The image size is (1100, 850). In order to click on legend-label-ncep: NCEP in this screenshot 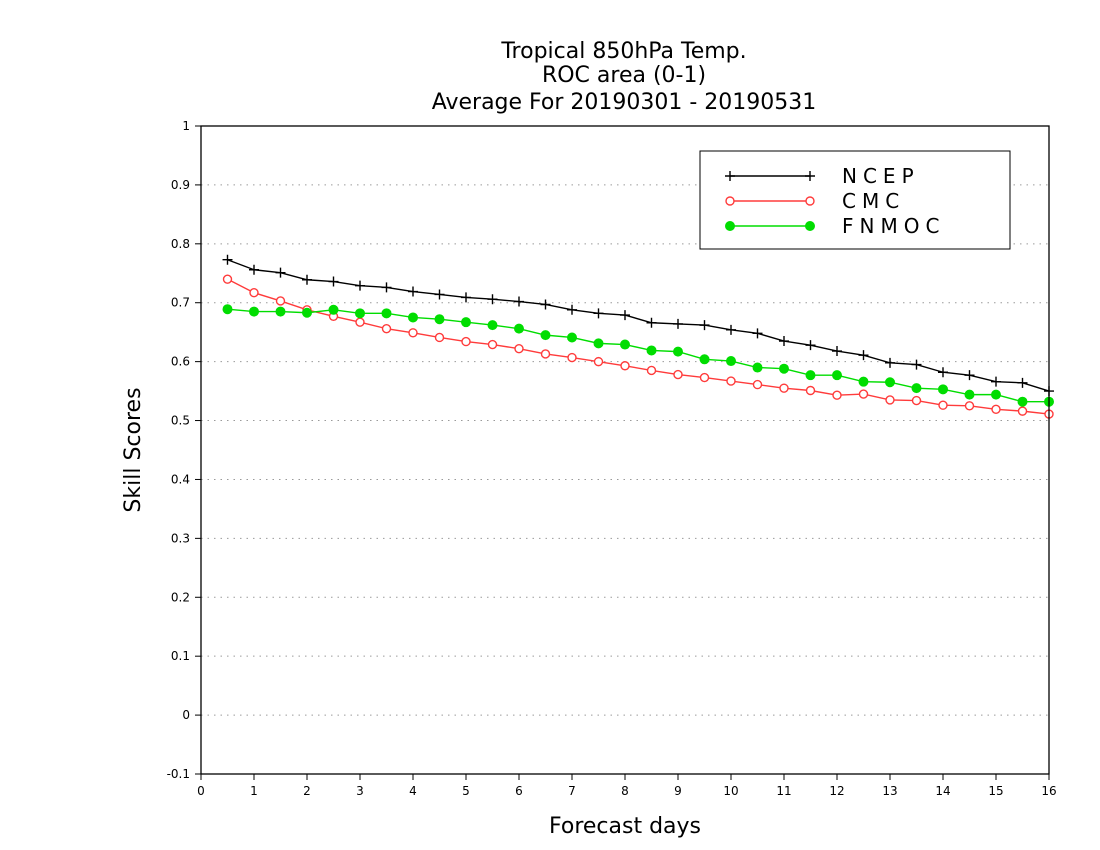, I will do `click(881, 176)`.